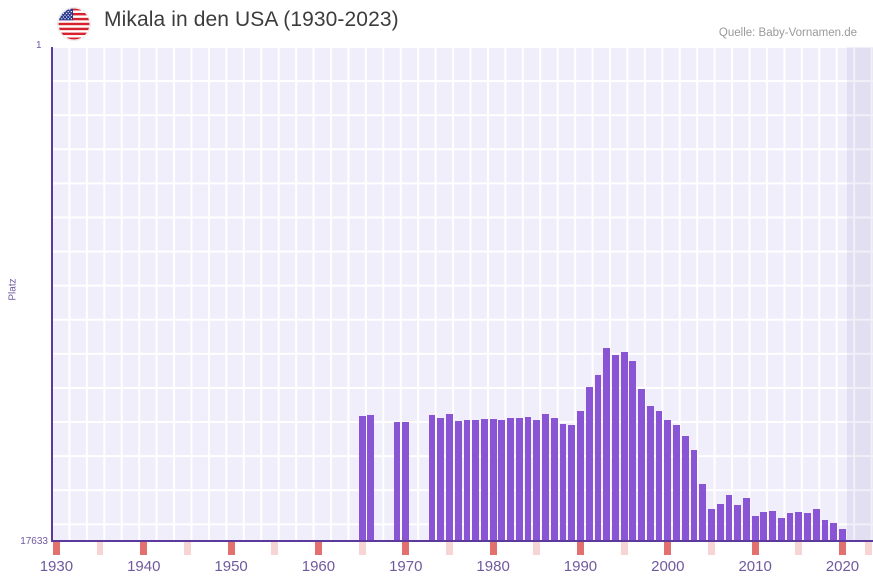 This screenshot has height=587, width=873. Describe the element at coordinates (580, 566) in the screenshot. I see `x-axis-tick-label: 1990` at that location.